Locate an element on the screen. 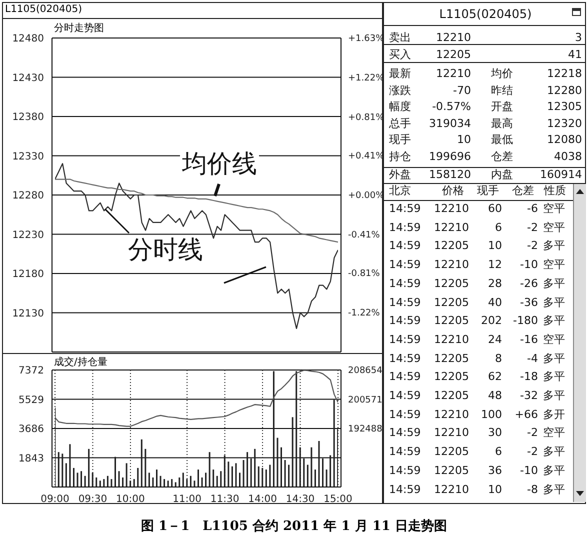 The width and height of the screenshot is (588, 544). text: 160914 is located at coordinates (561, 174).